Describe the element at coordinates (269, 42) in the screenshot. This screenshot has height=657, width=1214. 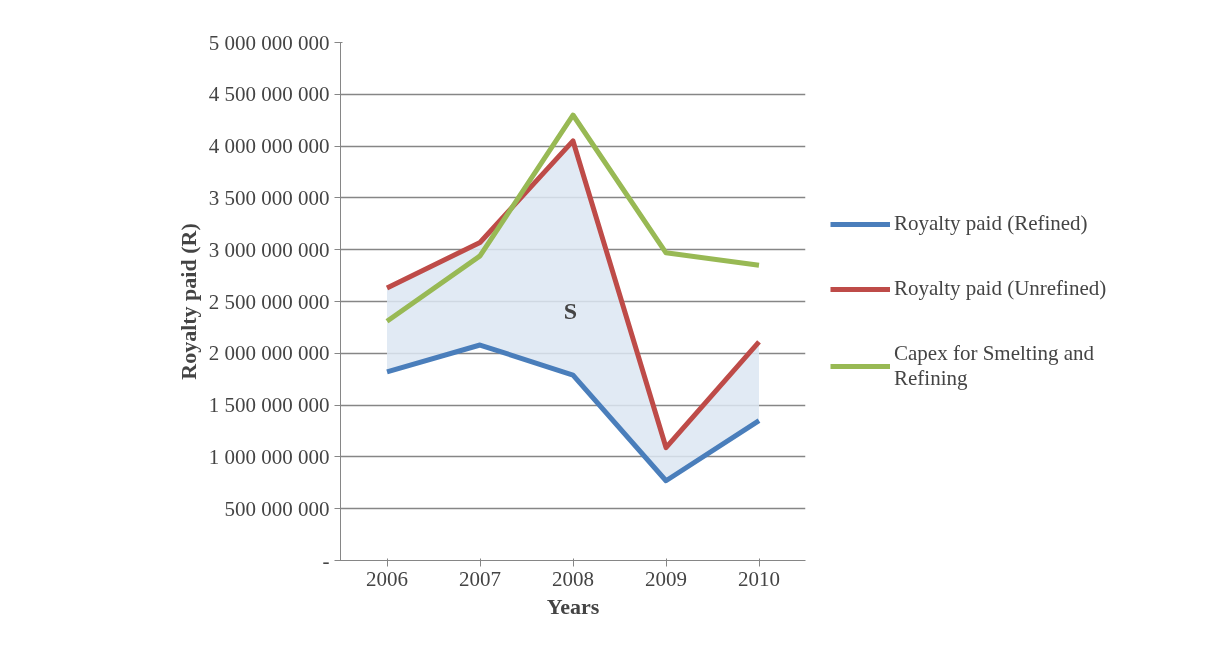
I see `y-tick-label: 5 000 000 000` at that location.